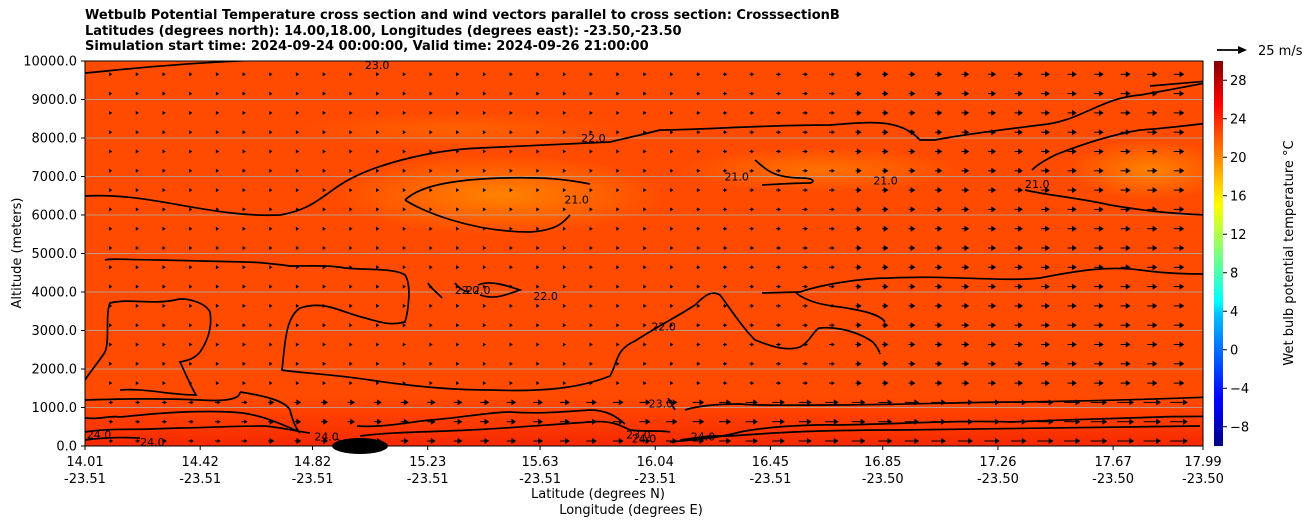  What do you see at coordinates (1238, 81) in the screenshot?
I see `colorbar-tick-label: 28` at bounding box center [1238, 81].